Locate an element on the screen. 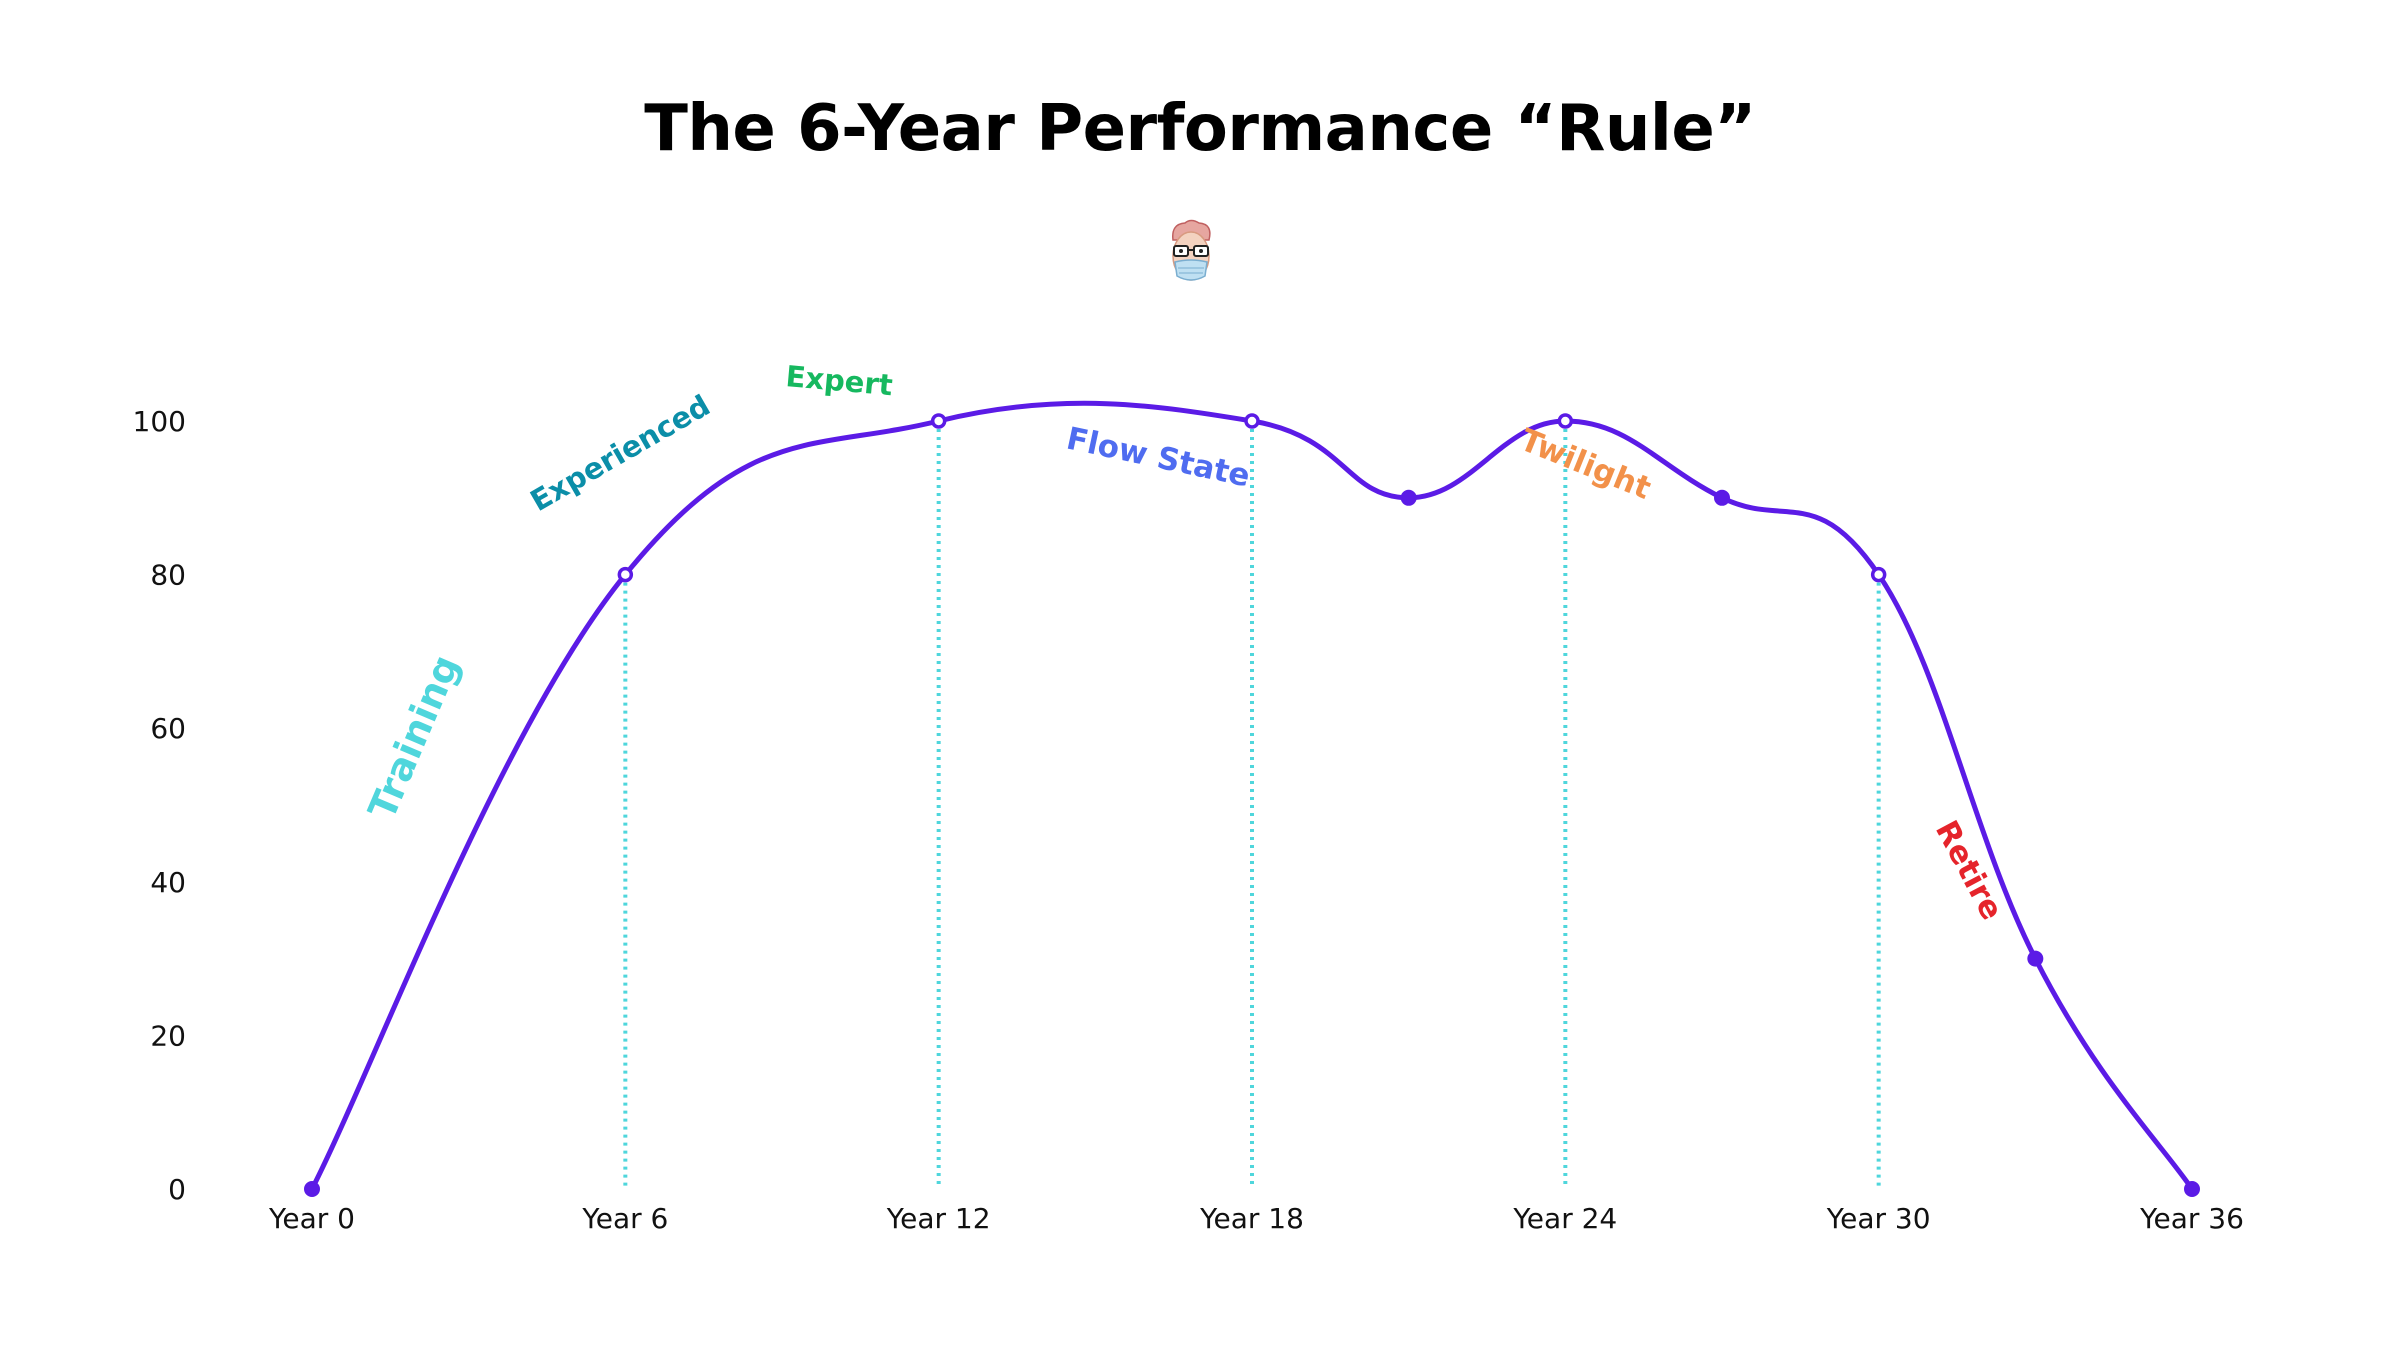 The width and height of the screenshot is (2400, 1350). avatar-icon is located at coordinates (1191, 250).